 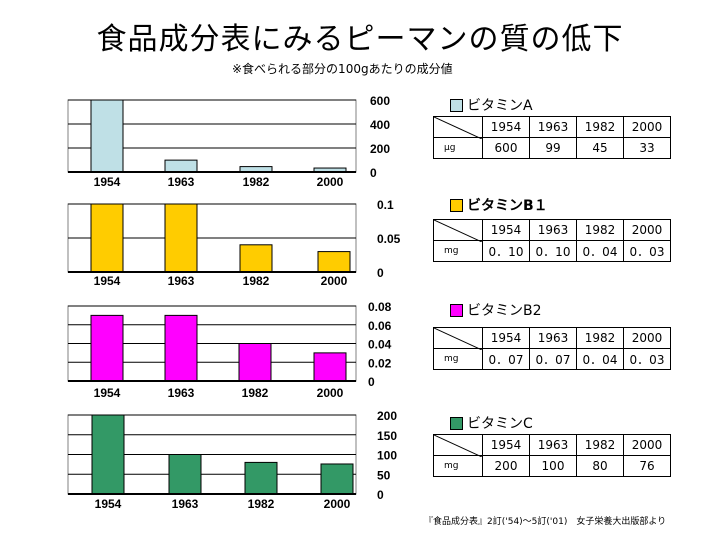 I want to click on y-tick-label: 0.04, so click(x=380, y=345).